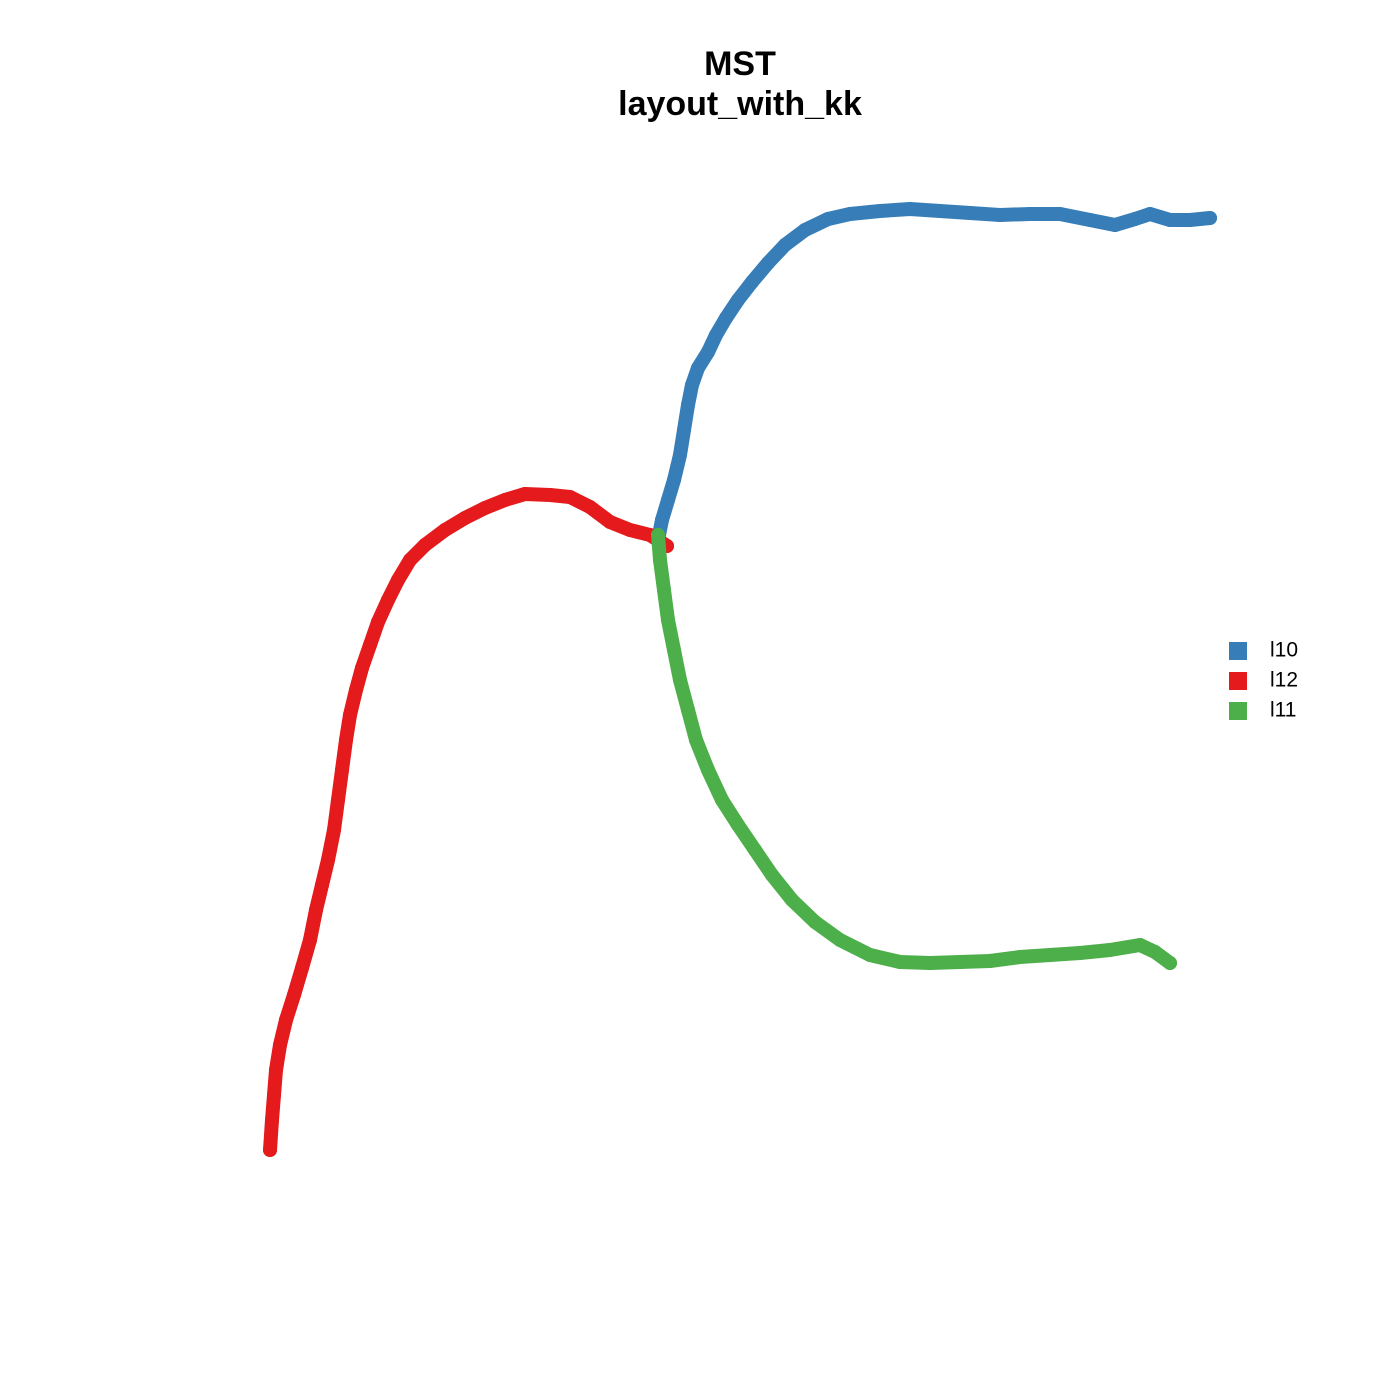  I want to click on chart-title: MST, so click(740, 64).